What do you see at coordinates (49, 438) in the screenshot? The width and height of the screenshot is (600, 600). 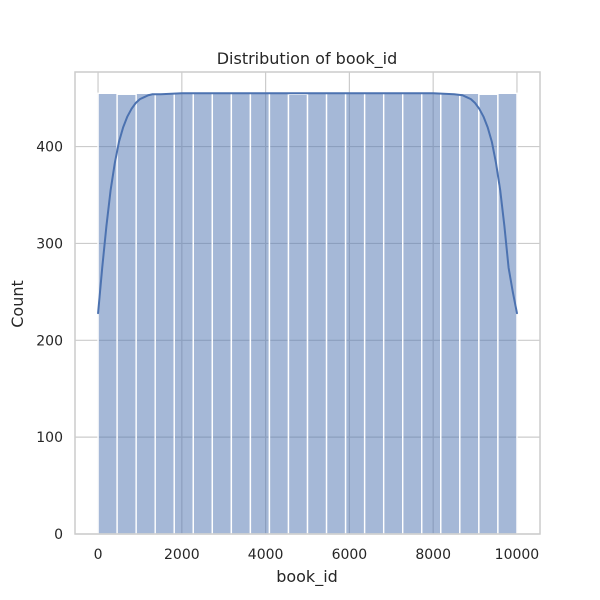 I see `y-tick-label: 100` at bounding box center [49, 438].